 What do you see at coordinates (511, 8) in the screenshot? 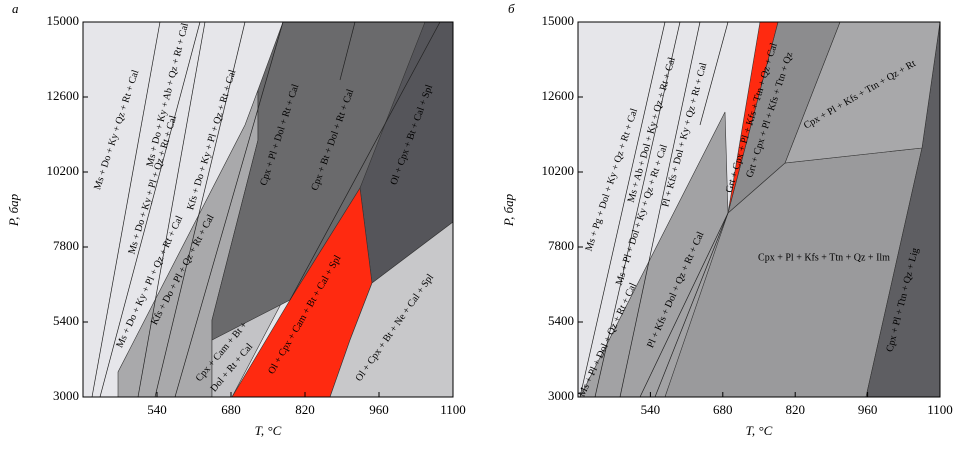
I see `panel-label: б` at bounding box center [511, 8].